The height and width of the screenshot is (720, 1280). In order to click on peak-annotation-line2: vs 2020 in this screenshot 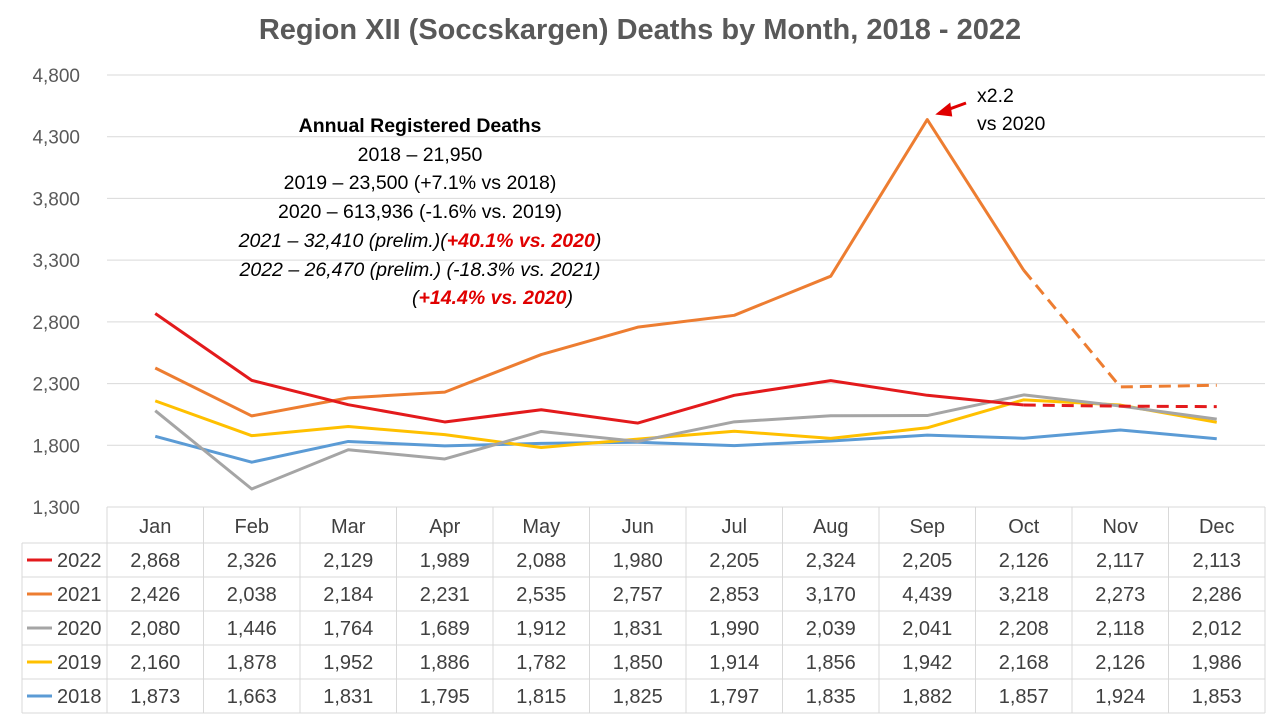, I will do `click(1011, 124)`.